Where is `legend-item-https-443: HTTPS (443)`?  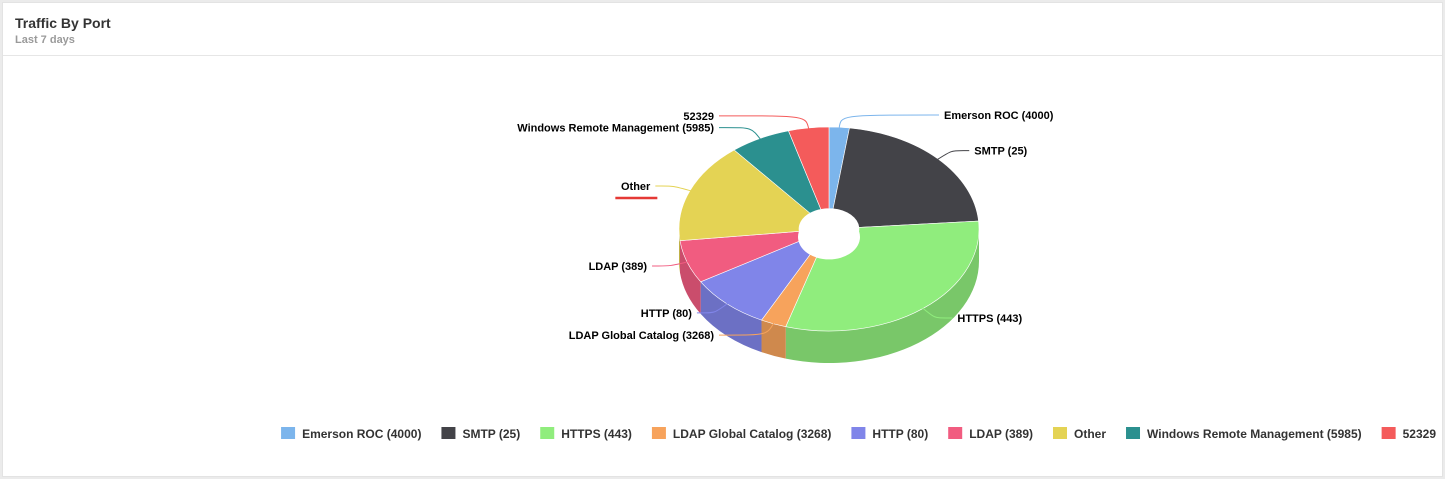 legend-item-https-443: HTTPS (443) is located at coordinates (586, 434).